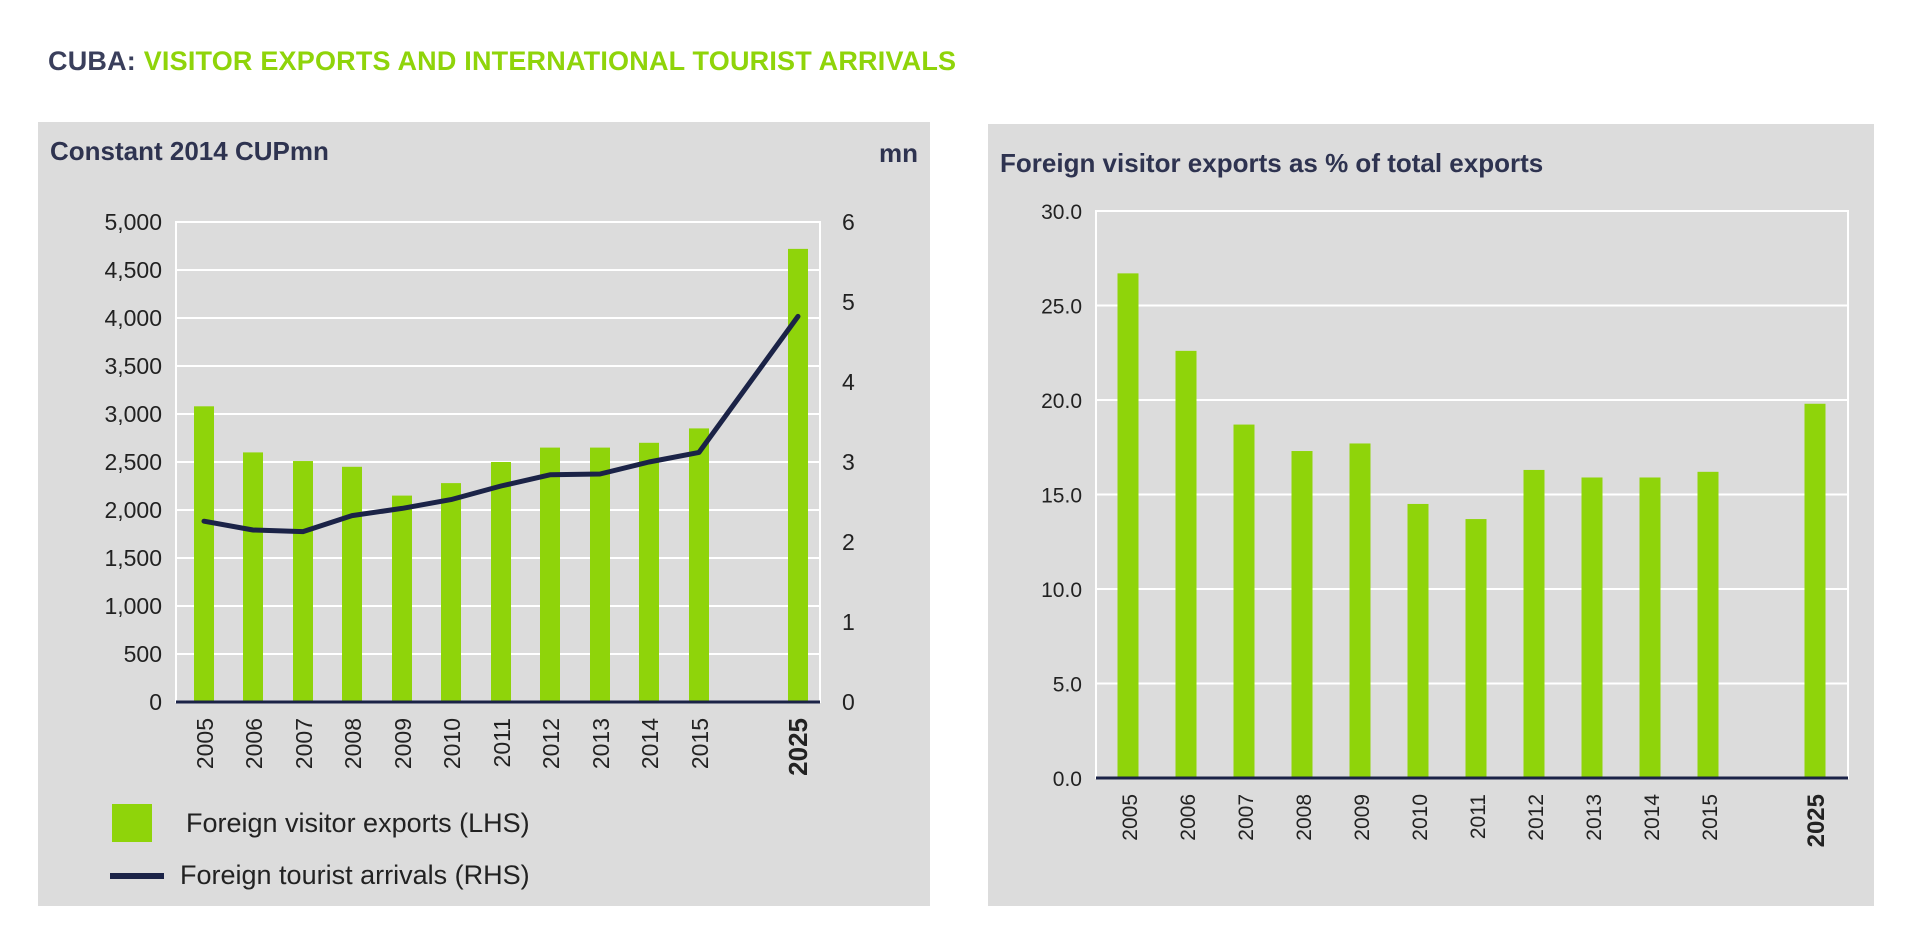  Describe the element at coordinates (848, 622) in the screenshot. I see `y2-tick-label: 1` at that location.